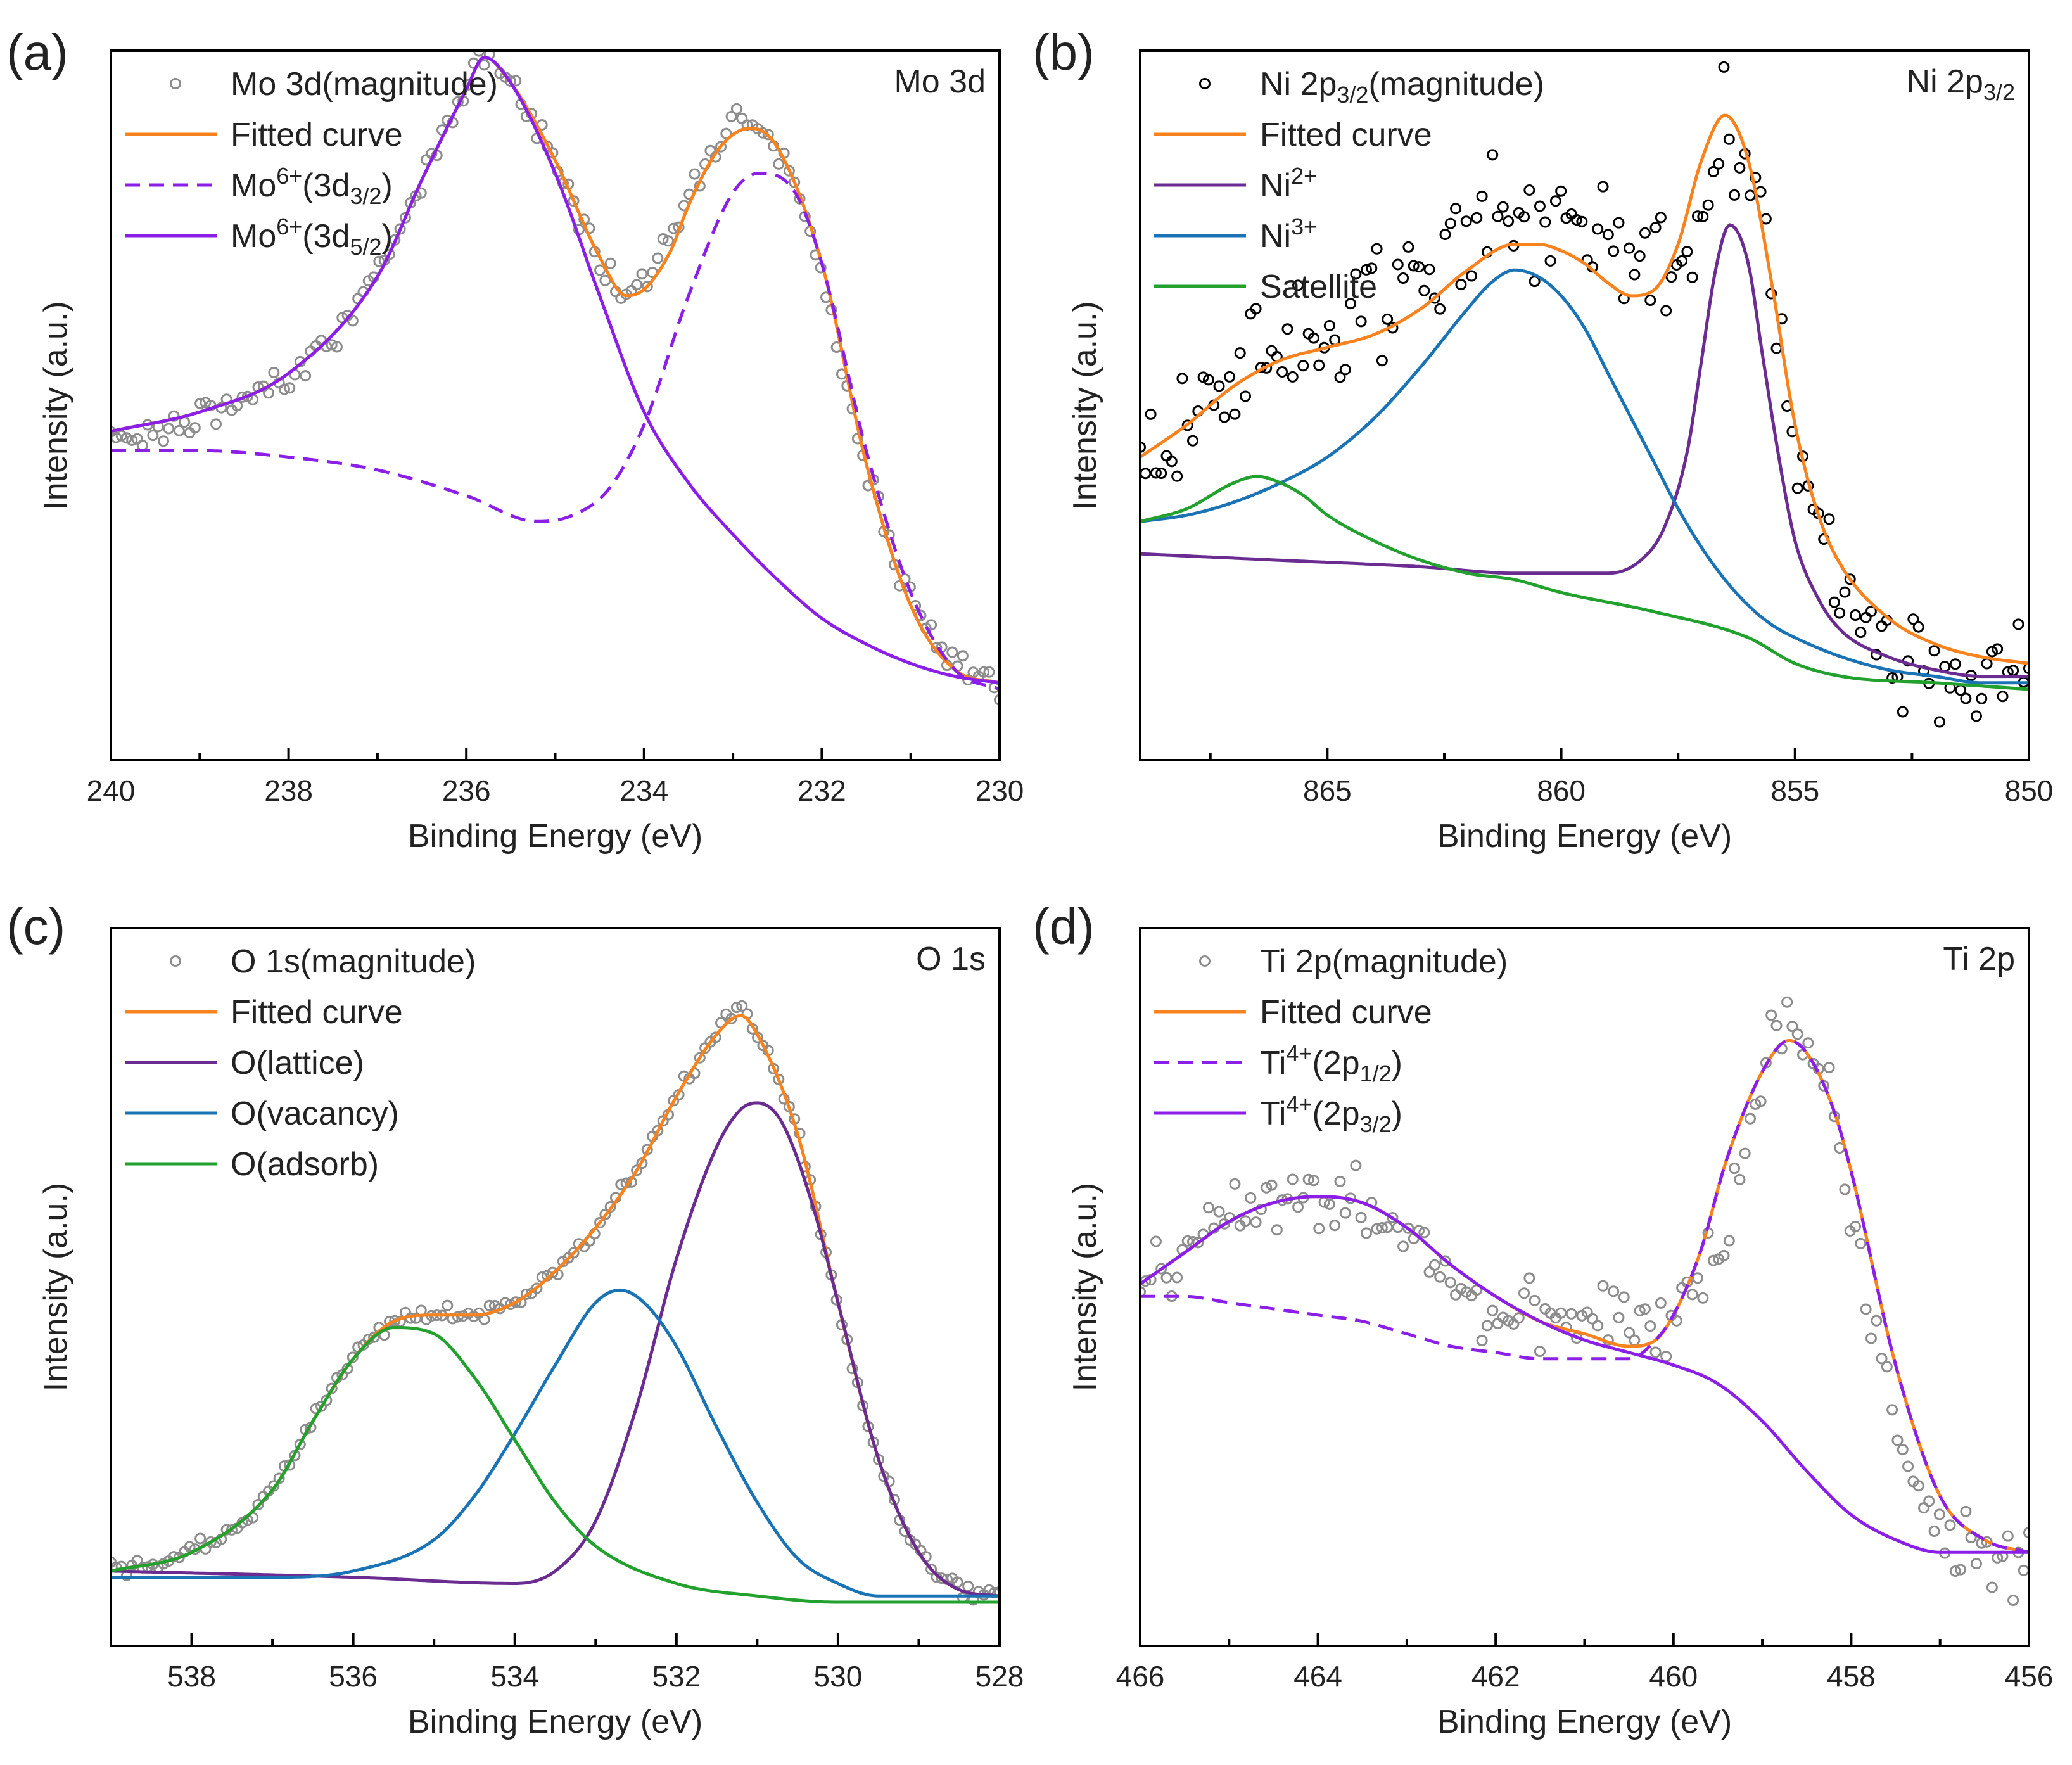  What do you see at coordinates (312, 186) in the screenshot?
I see `legend-label: Mo6+(3d3/2)` at bounding box center [312, 186].